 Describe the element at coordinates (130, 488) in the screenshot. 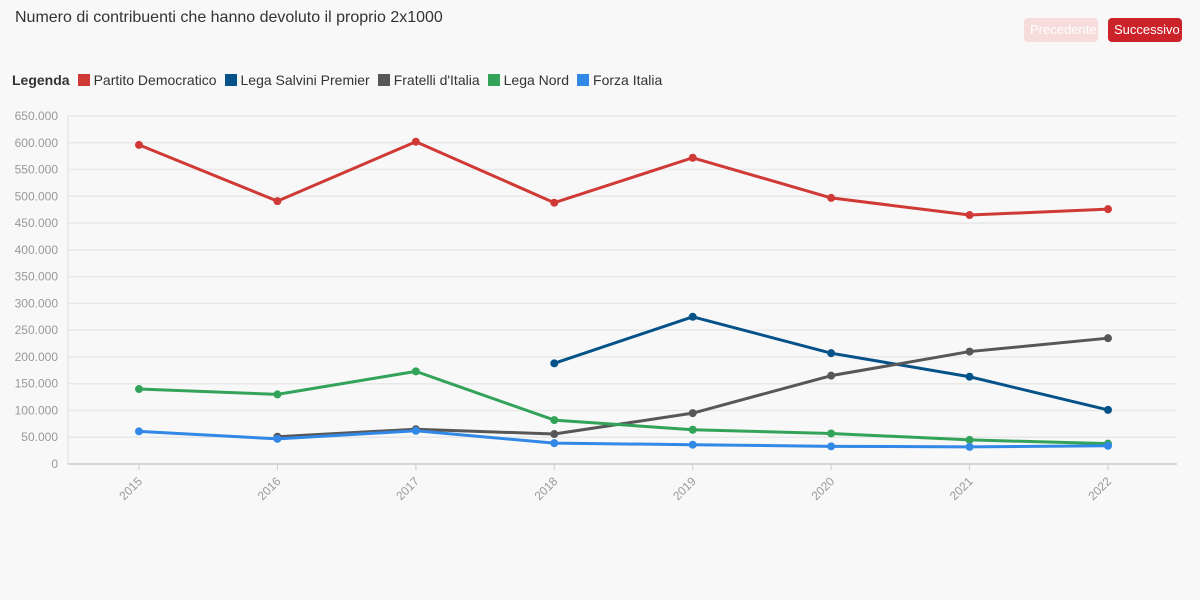

I see `x-tick-label: 2015` at that location.